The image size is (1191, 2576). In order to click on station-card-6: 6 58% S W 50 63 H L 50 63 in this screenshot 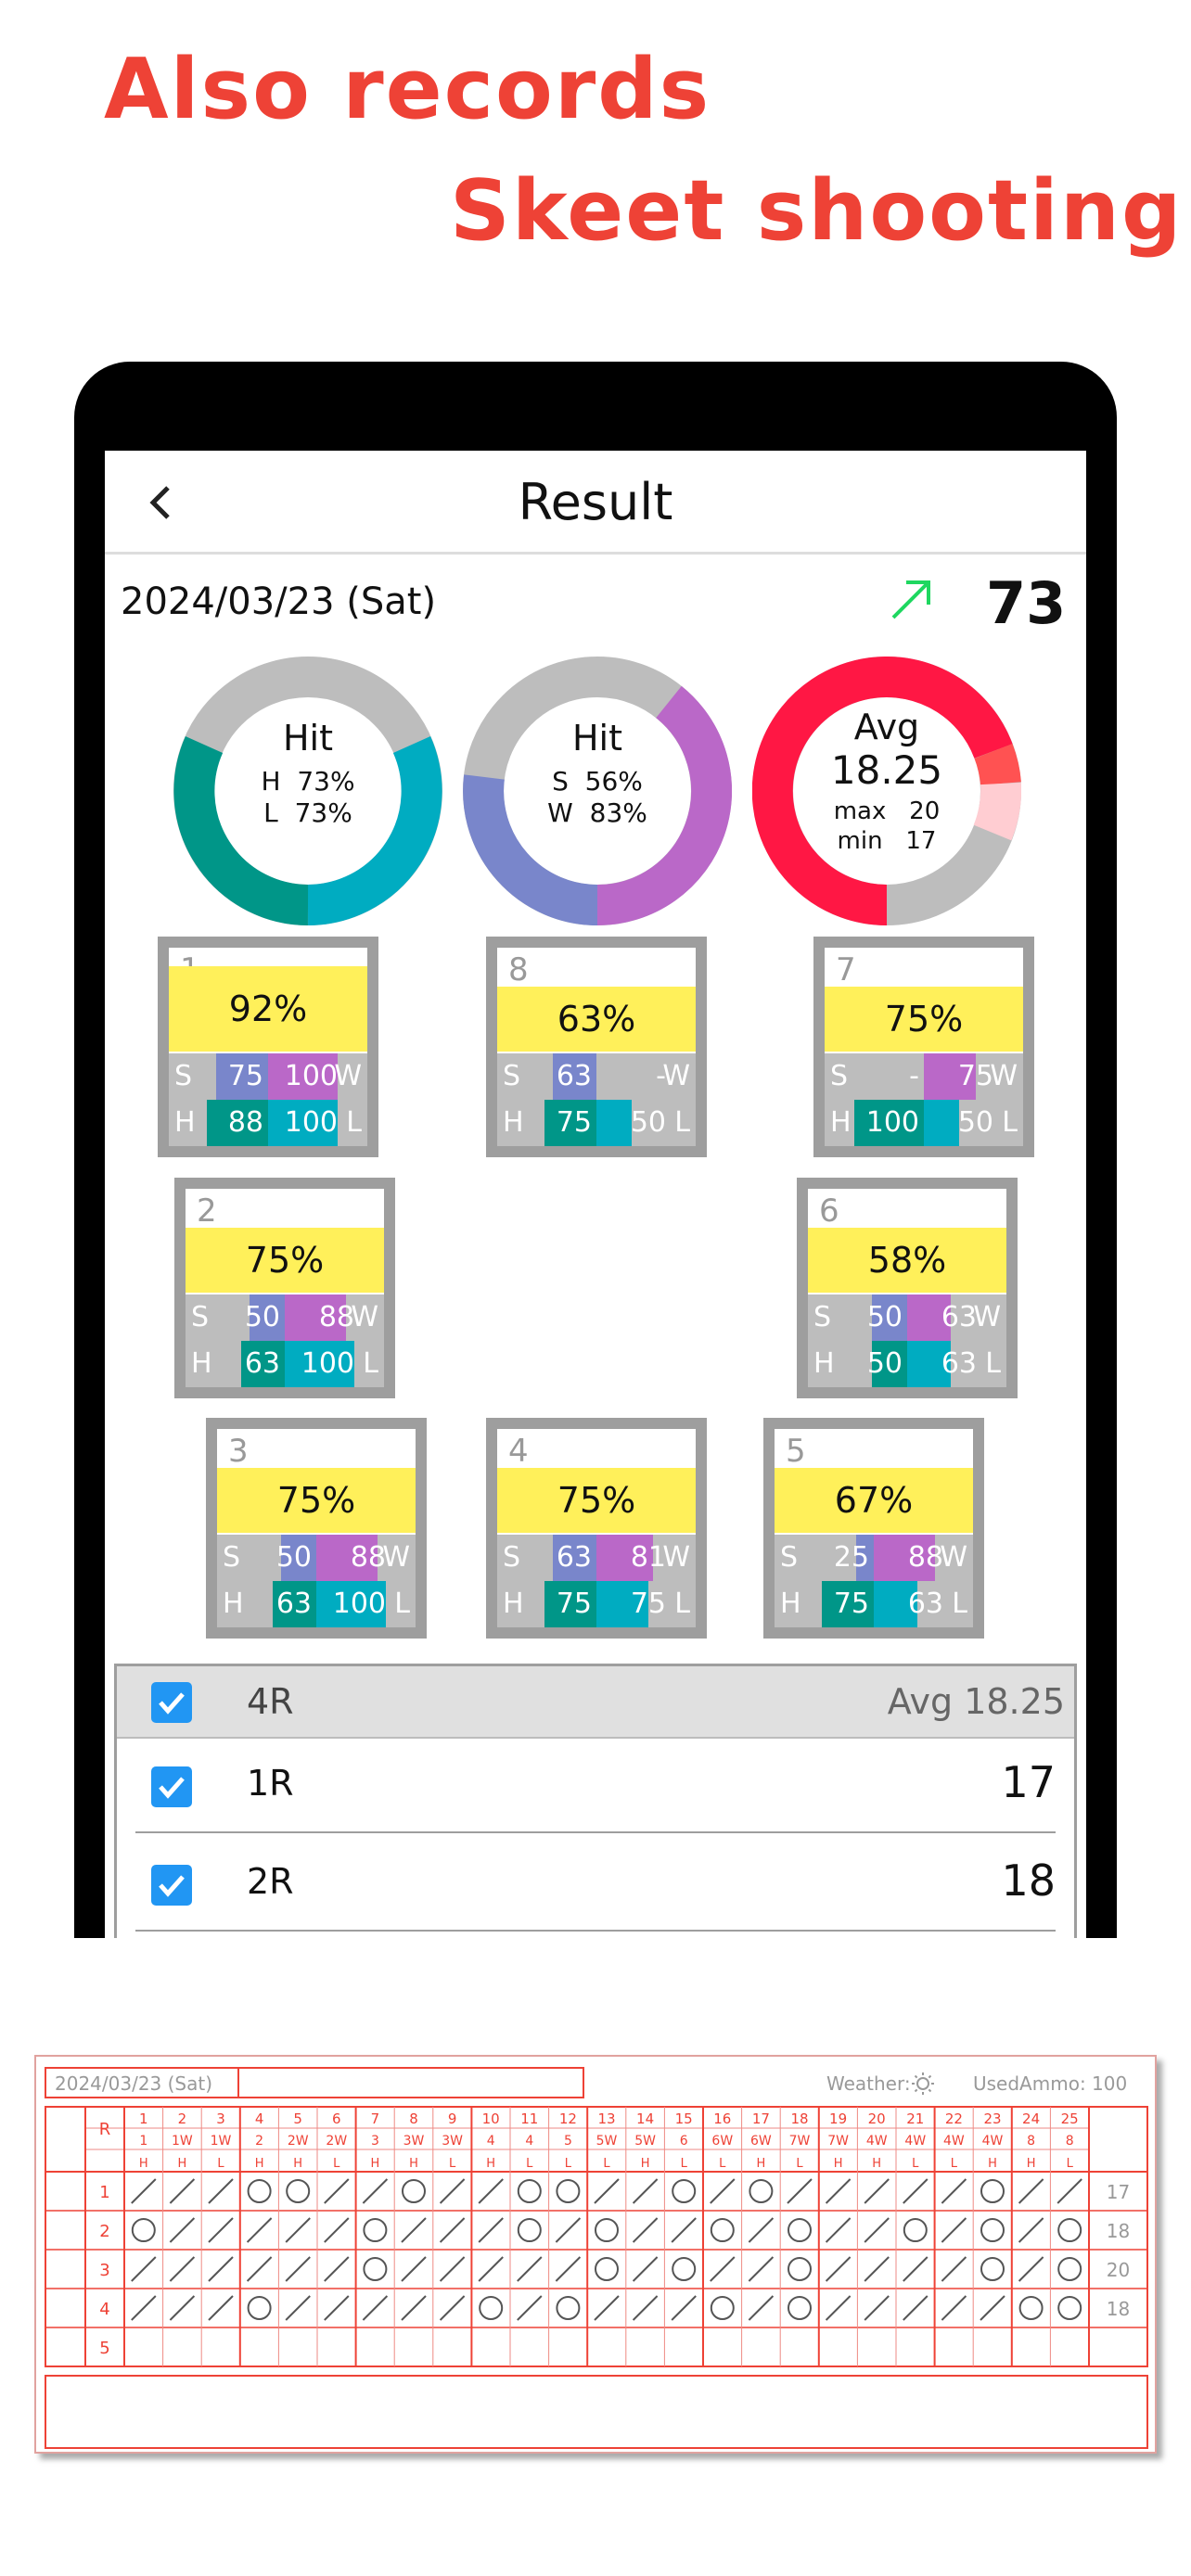, I will do `click(907, 1288)`.